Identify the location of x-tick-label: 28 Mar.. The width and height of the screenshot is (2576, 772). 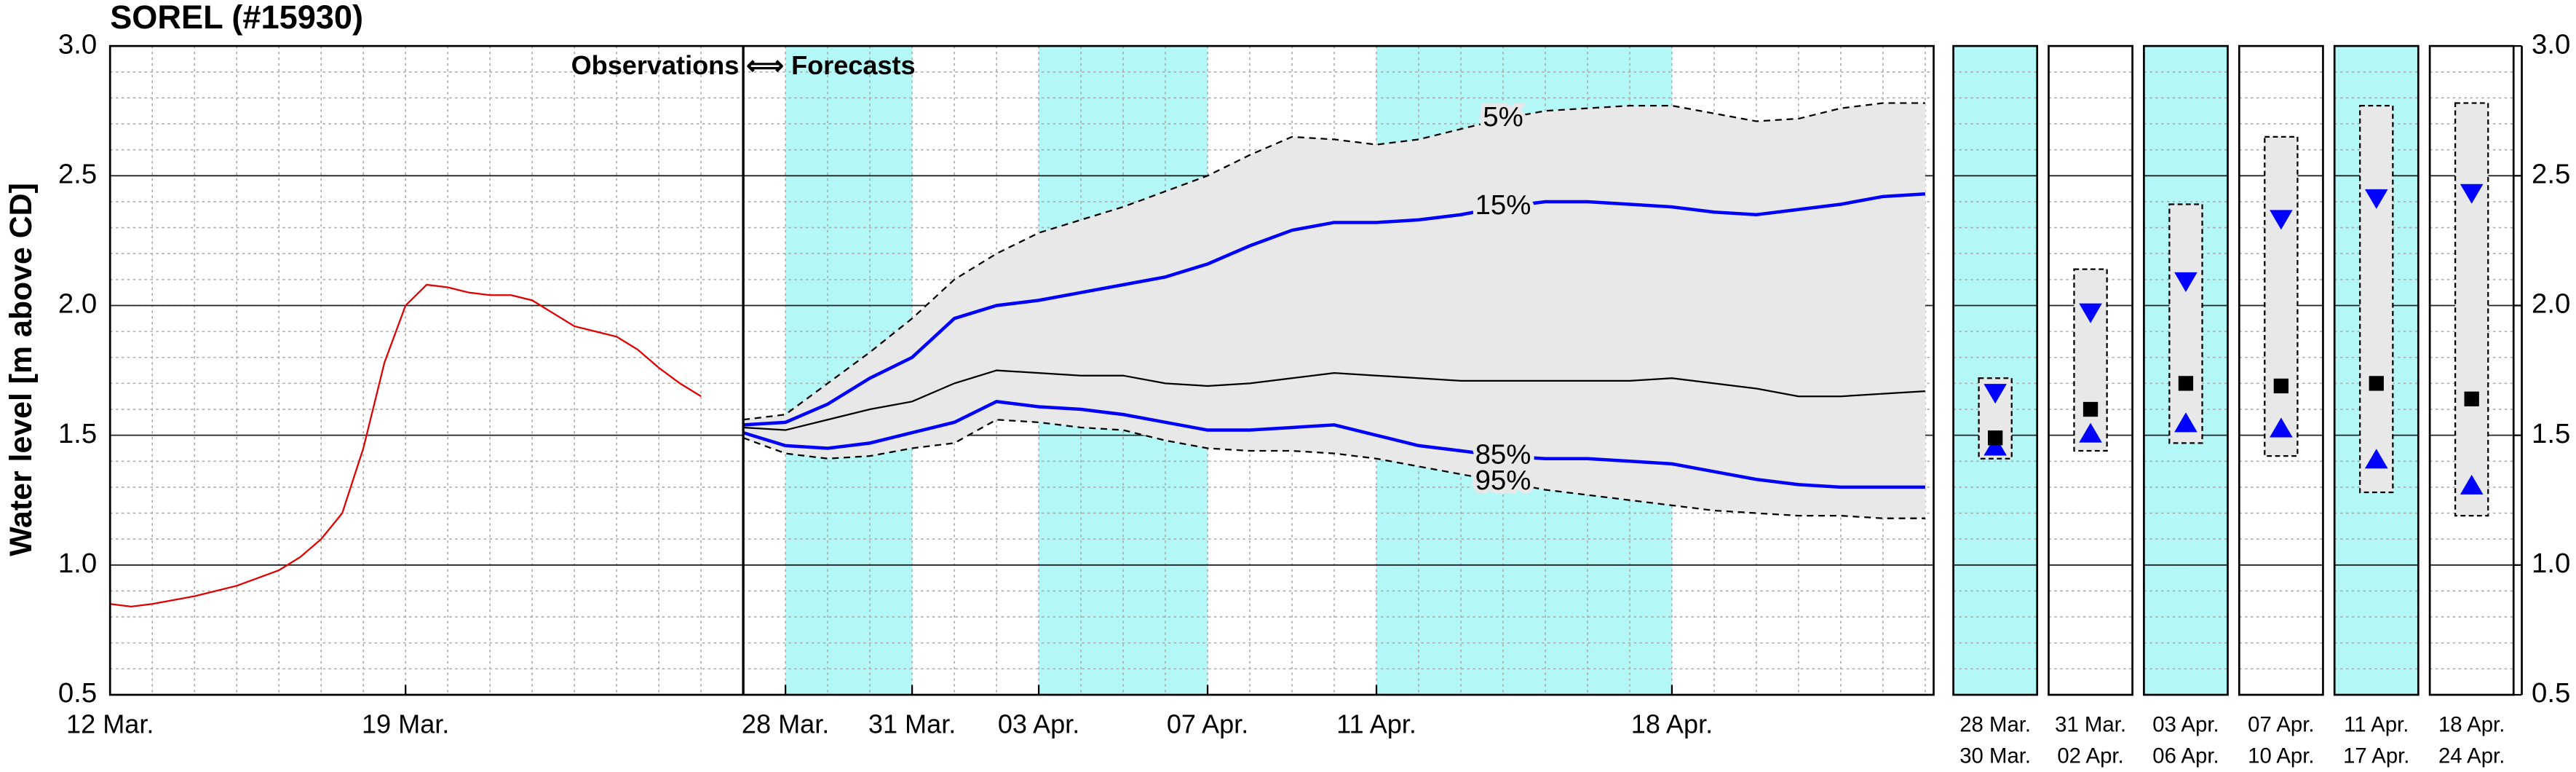
(785, 723).